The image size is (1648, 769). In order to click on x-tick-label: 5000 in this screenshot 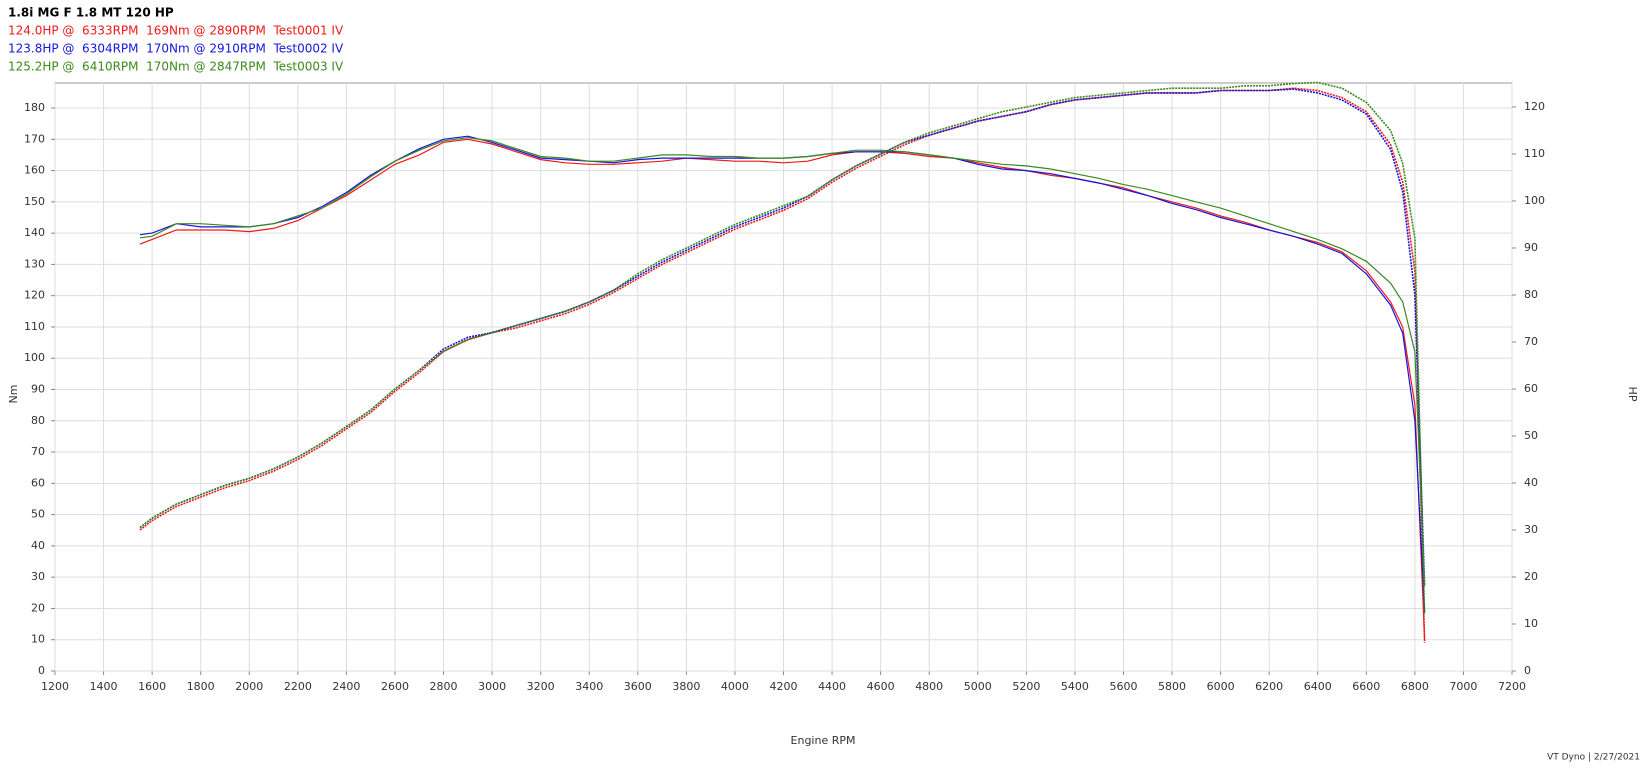, I will do `click(978, 686)`.